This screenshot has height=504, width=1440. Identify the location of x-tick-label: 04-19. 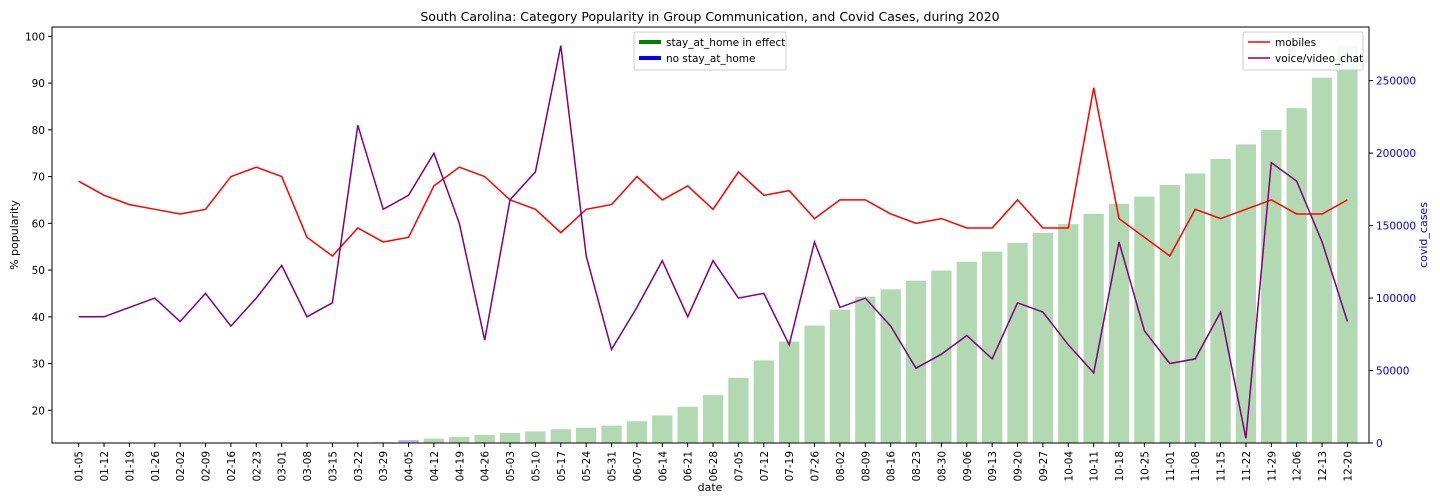
(460, 466).